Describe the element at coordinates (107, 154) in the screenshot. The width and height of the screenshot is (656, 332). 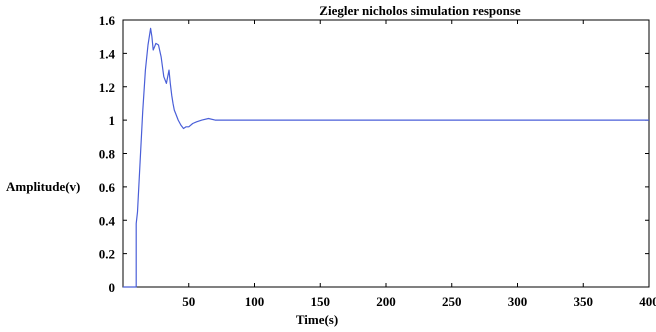
I see `y-tick-label: 0.8` at that location.